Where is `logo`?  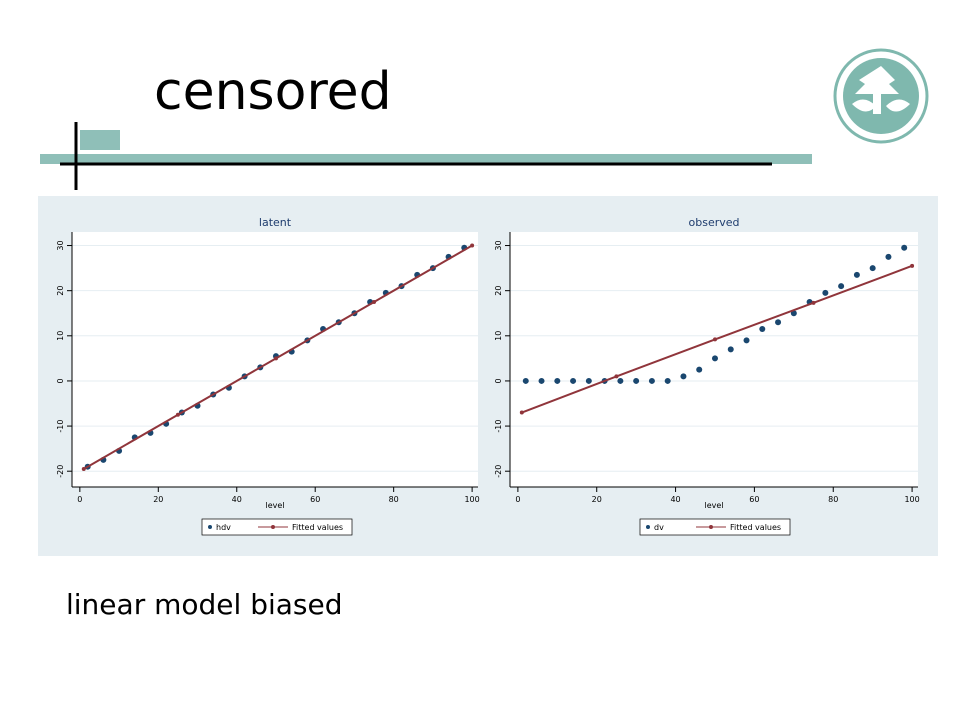 logo is located at coordinates (881, 96).